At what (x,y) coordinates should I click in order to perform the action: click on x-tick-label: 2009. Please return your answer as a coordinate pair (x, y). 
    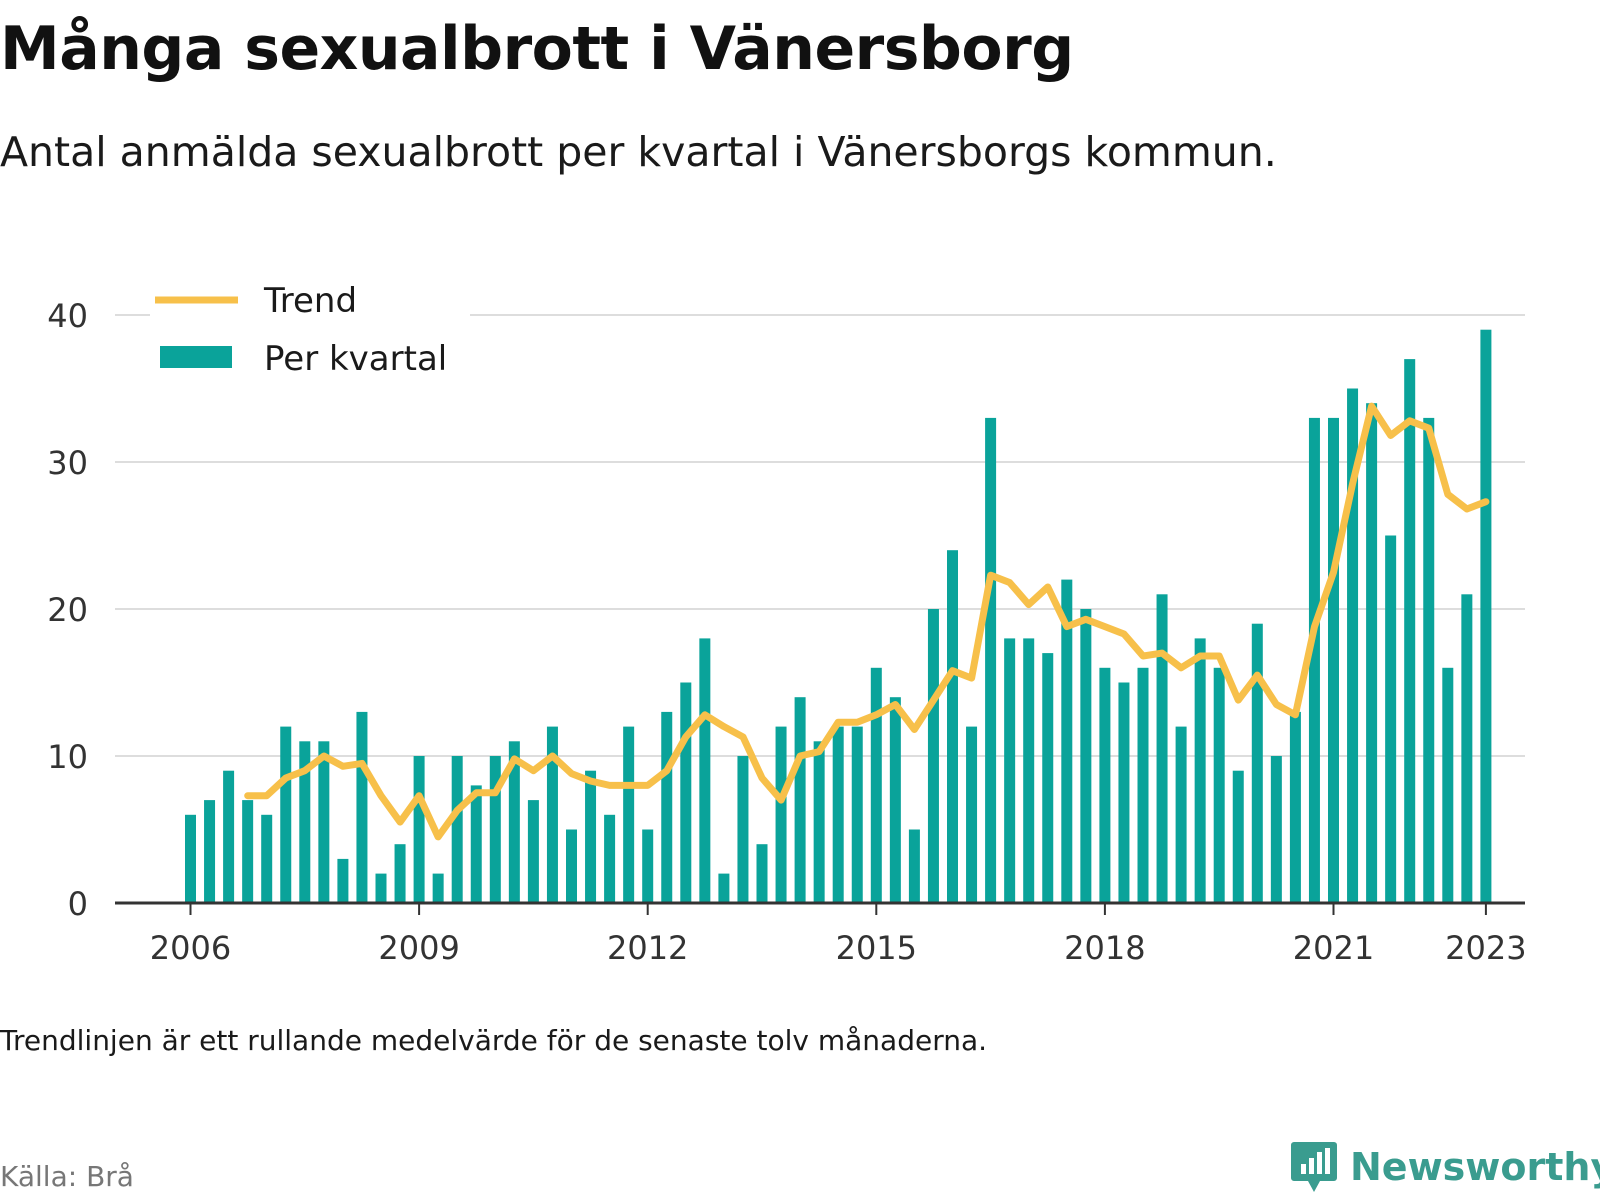
    Looking at the image, I should click on (418, 948).